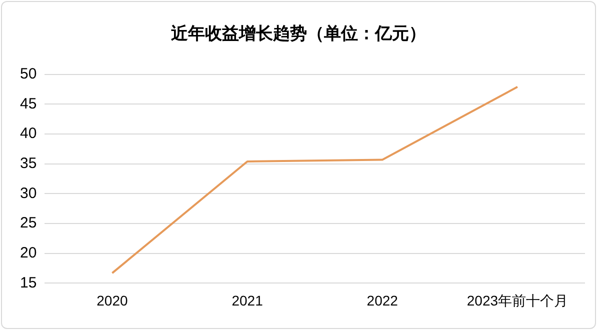 The width and height of the screenshot is (599, 332). What do you see at coordinates (28, 283) in the screenshot?
I see `y-tick-label: 15` at bounding box center [28, 283].